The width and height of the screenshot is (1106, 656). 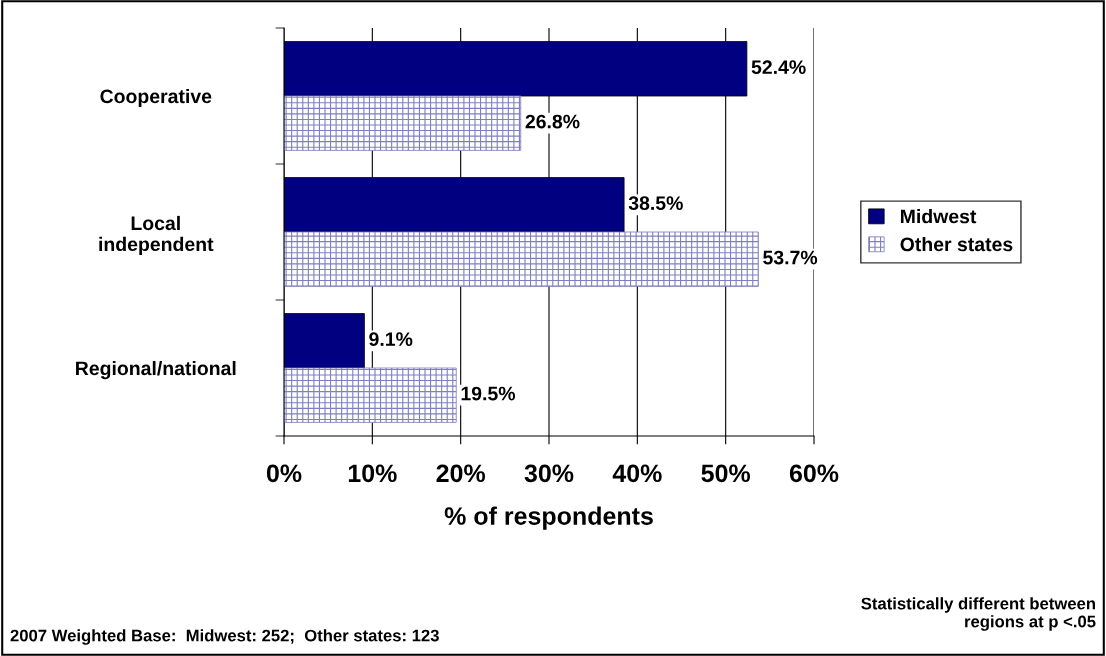 I want to click on x-tick-label: 0%, so click(x=284, y=473).